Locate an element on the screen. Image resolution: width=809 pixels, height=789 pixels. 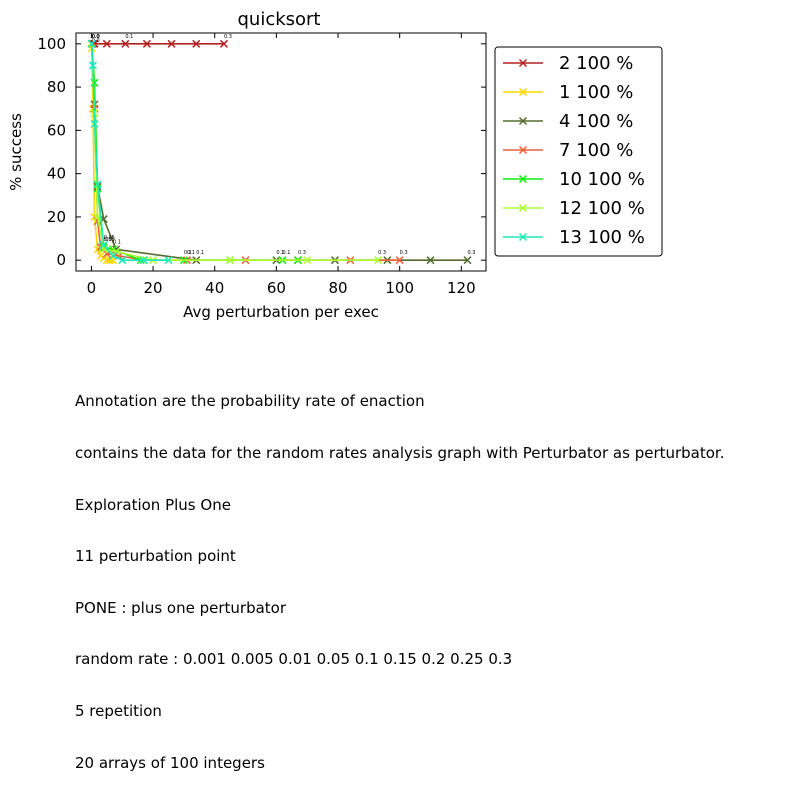
point-label: 0.0 is located at coordinates (96, 37).